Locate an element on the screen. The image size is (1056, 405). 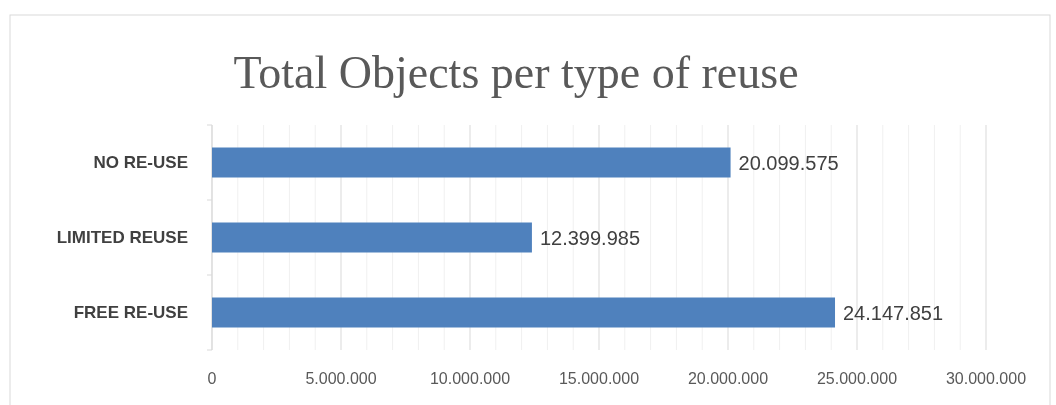
x-tick-label: 20.000.000 is located at coordinates (728, 378).